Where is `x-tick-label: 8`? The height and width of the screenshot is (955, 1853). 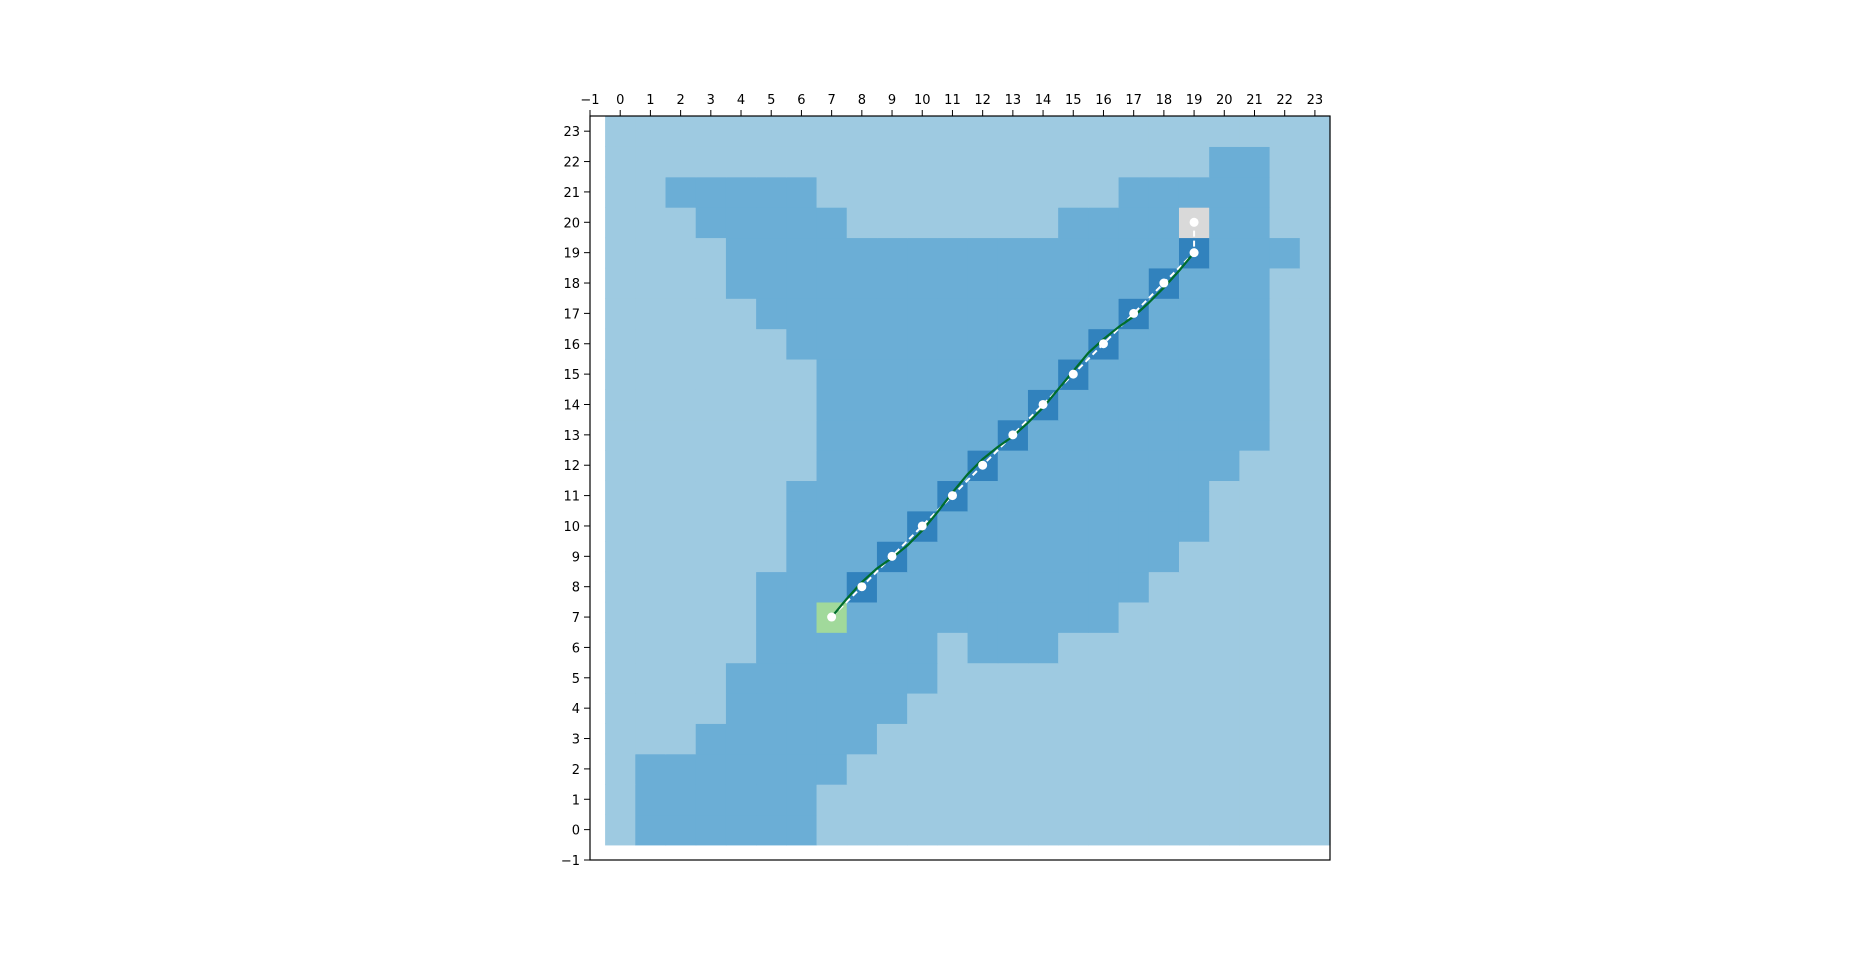
x-tick-label: 8 is located at coordinates (862, 100).